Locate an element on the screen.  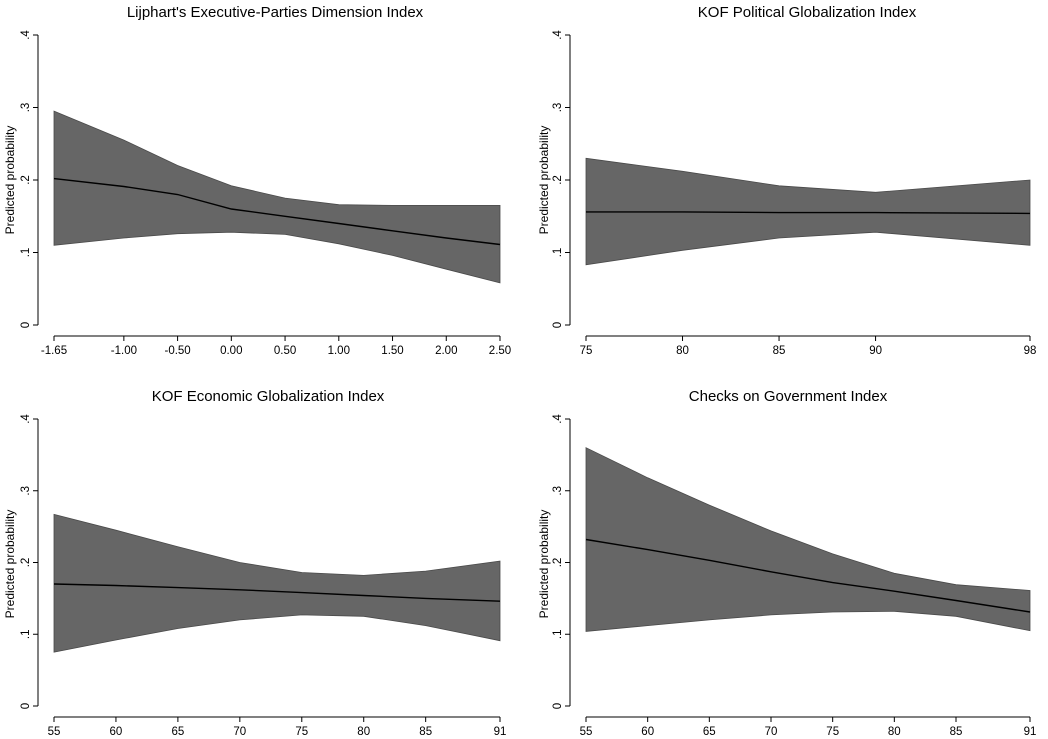
x-tick-label: 90 is located at coordinates (875, 351).